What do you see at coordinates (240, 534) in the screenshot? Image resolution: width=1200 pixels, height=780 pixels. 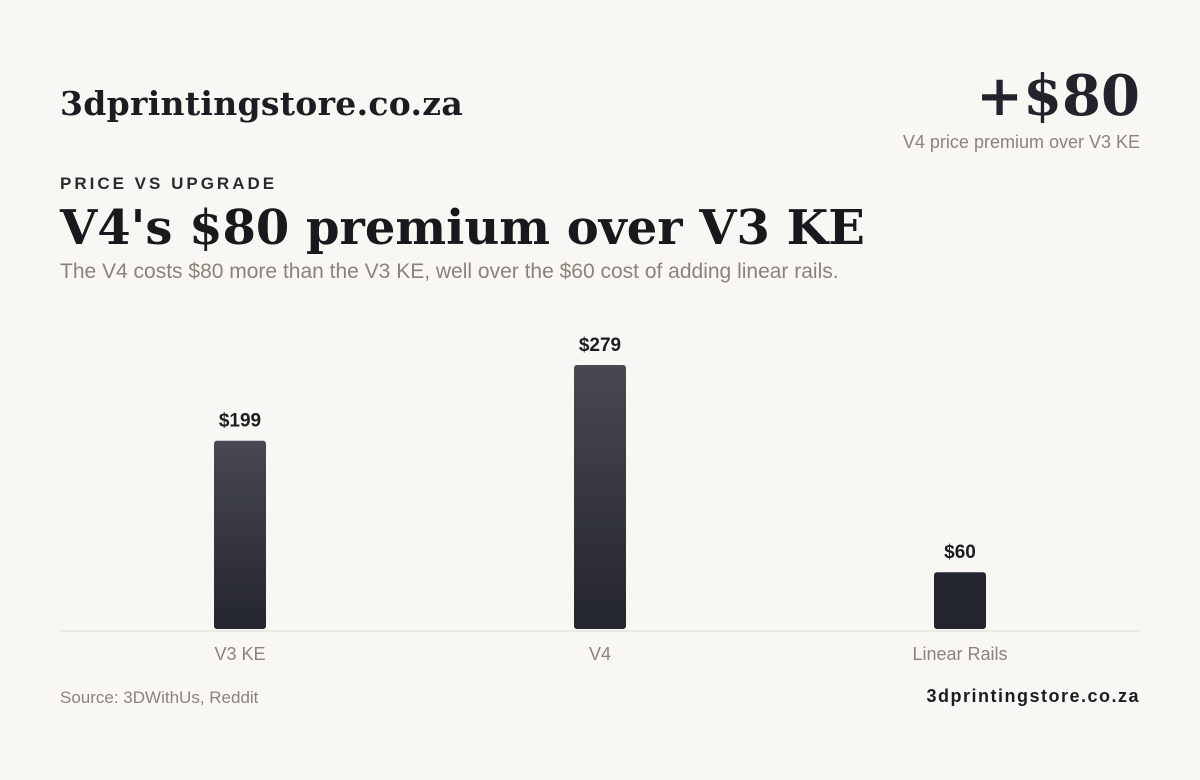 I see `bar-v3-ke` at bounding box center [240, 534].